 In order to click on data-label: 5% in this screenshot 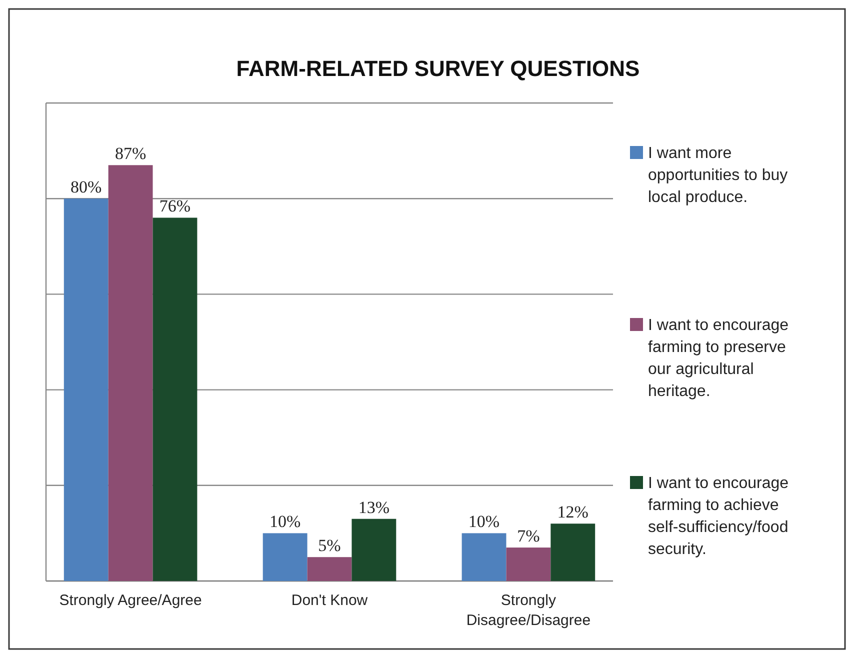, I will do `click(329, 546)`.